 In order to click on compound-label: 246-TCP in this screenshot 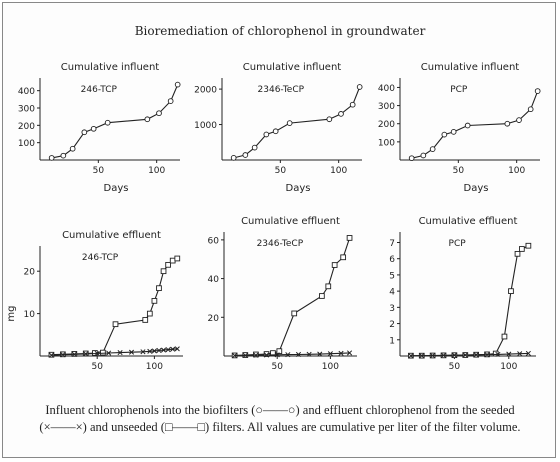, I will do `click(100, 258)`.